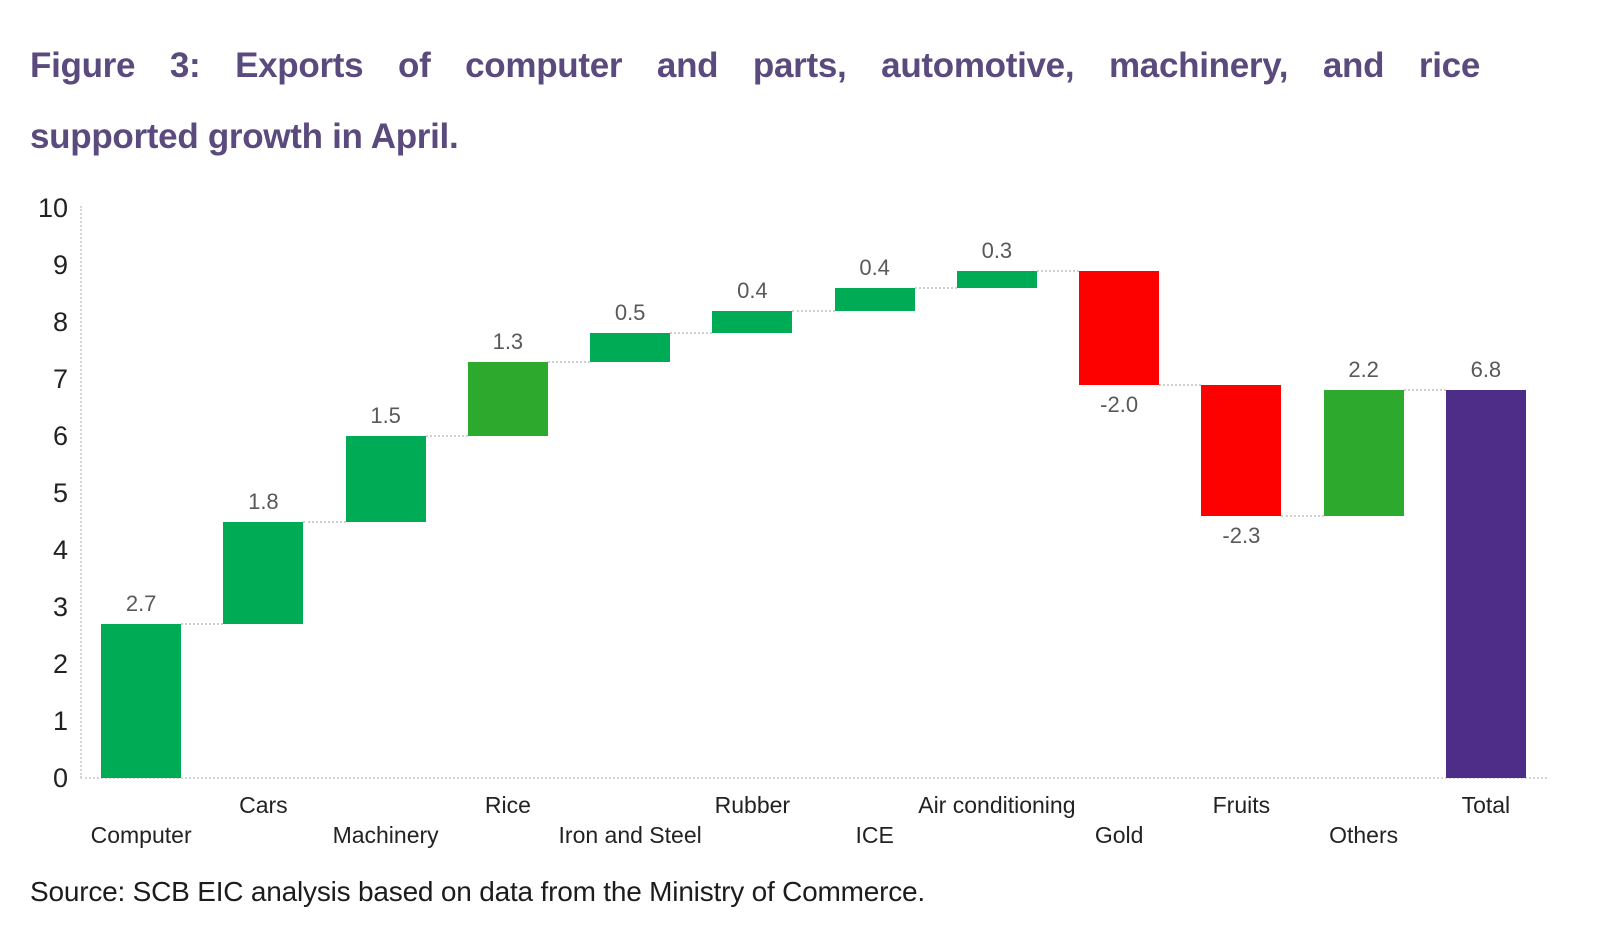  Describe the element at coordinates (81, 492) in the screenshot. I see `y-axis-line` at that location.